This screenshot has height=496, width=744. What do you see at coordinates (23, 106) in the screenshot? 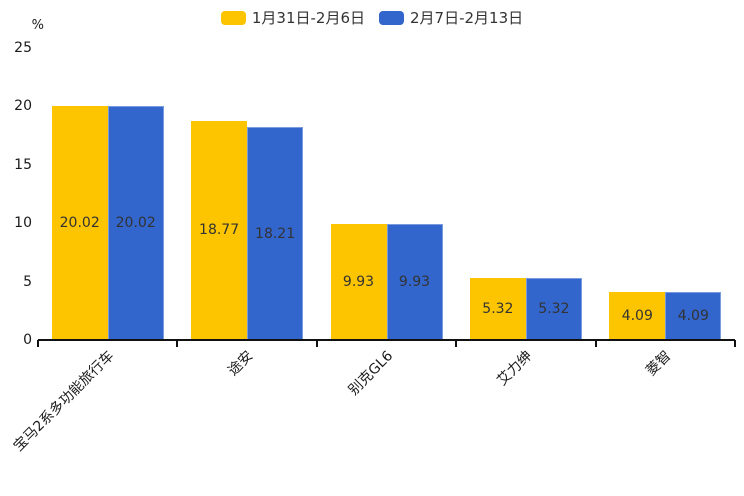
I see `y-tick-label: 20` at bounding box center [23, 106].